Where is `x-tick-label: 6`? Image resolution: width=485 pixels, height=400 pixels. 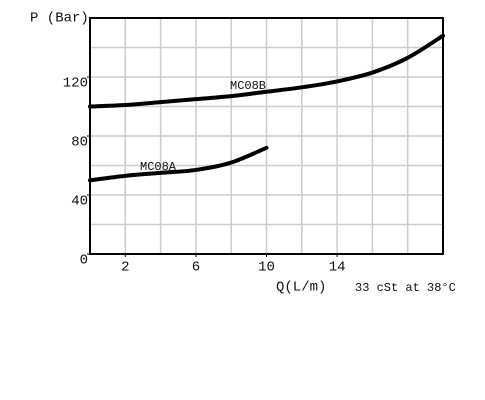 x-tick-label: 6 is located at coordinates (196, 268).